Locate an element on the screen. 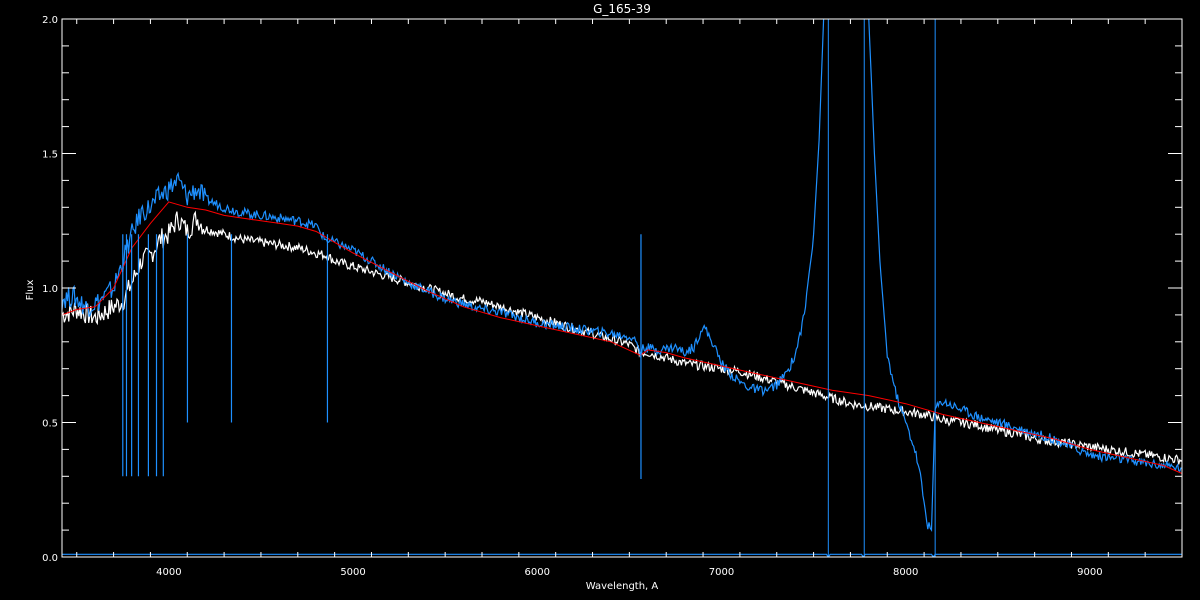 This screenshot has width=1200, height=600. x-tick-label: 5000 is located at coordinates (352, 572).